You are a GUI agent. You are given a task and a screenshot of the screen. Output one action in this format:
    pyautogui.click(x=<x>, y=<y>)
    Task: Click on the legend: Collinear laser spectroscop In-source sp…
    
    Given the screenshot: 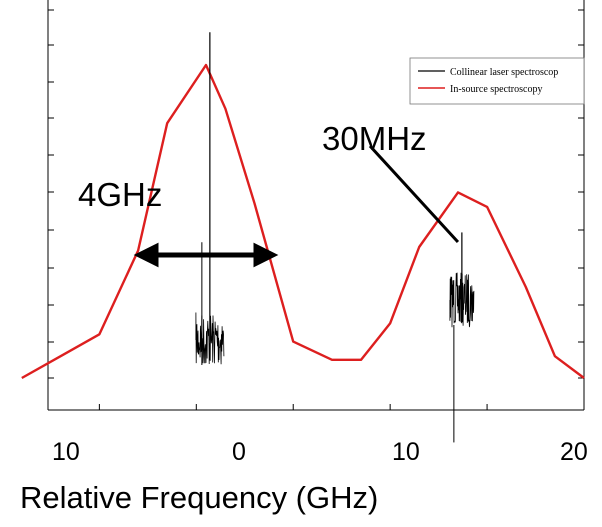 What is the action you would take?
    pyautogui.click(x=497, y=81)
    